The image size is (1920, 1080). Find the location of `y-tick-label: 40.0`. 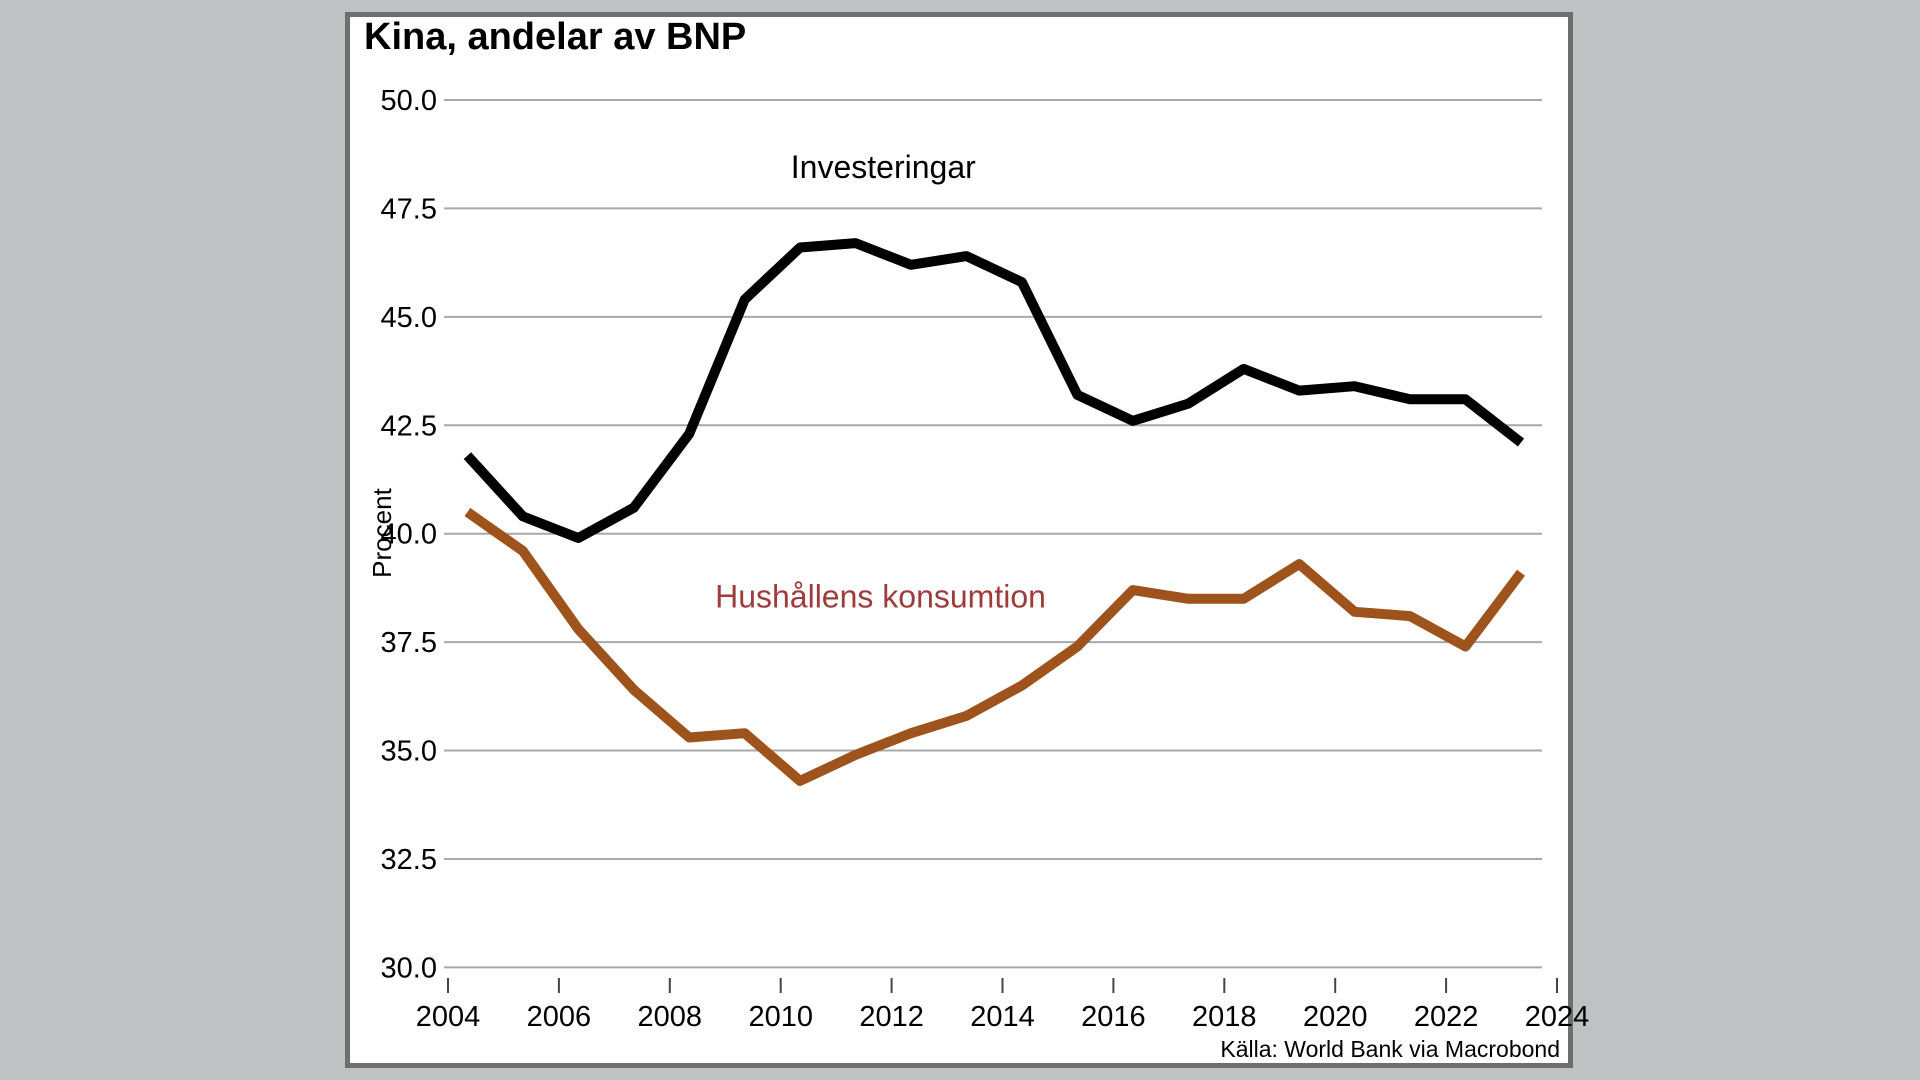

y-tick-label: 40.0 is located at coordinates (409, 535).